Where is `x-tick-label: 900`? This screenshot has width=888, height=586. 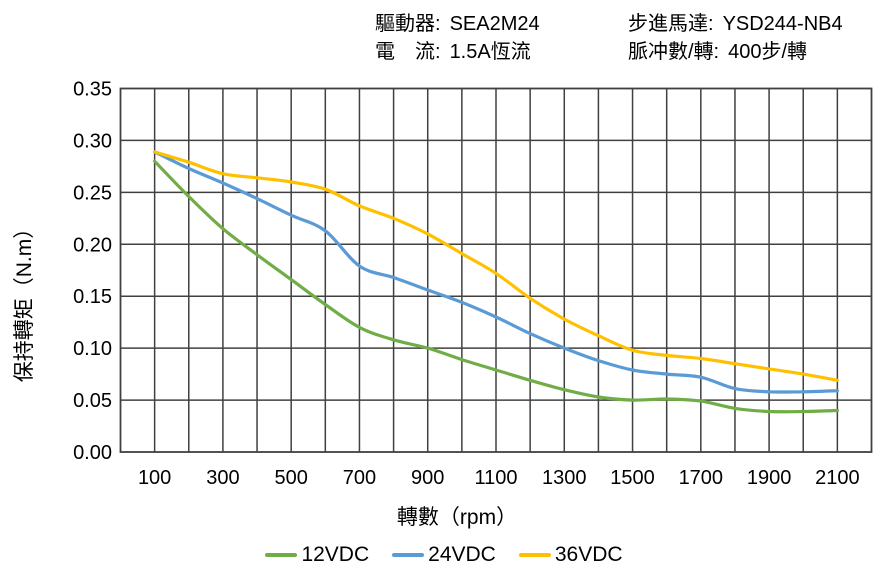 x-tick-label: 900 is located at coordinates (427, 478).